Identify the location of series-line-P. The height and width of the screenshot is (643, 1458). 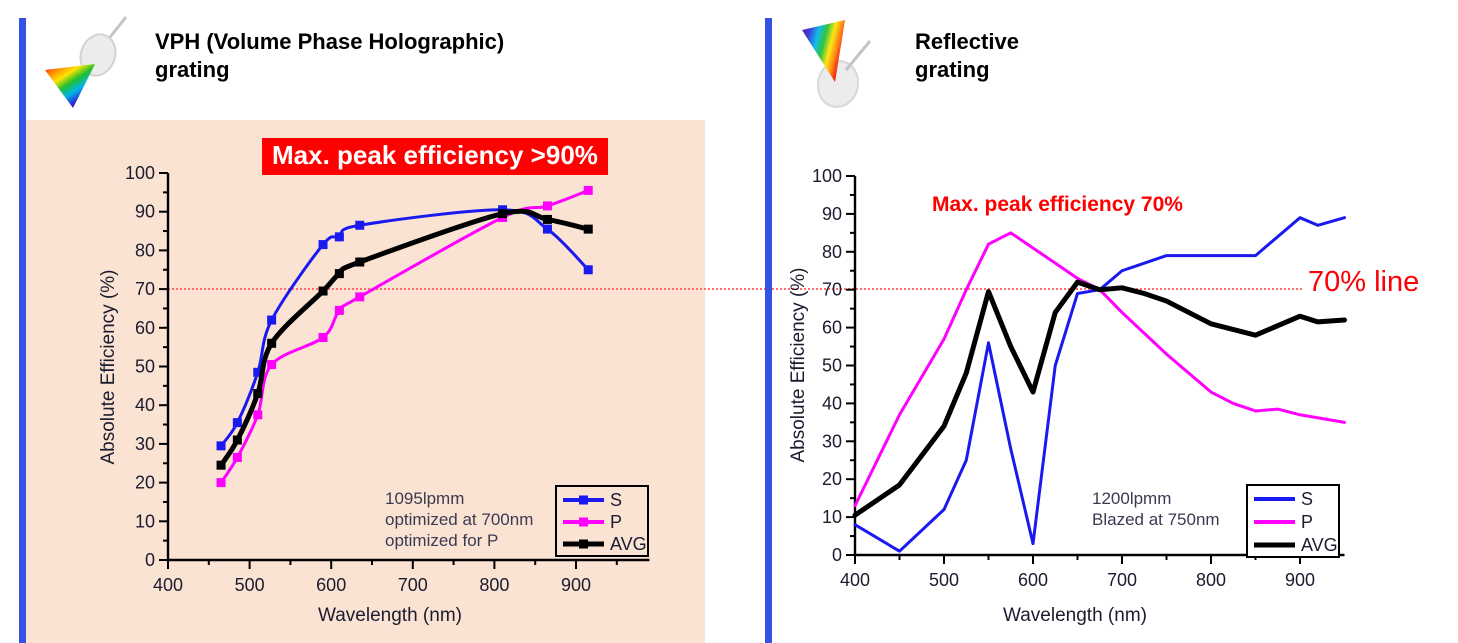
(1099, 369).